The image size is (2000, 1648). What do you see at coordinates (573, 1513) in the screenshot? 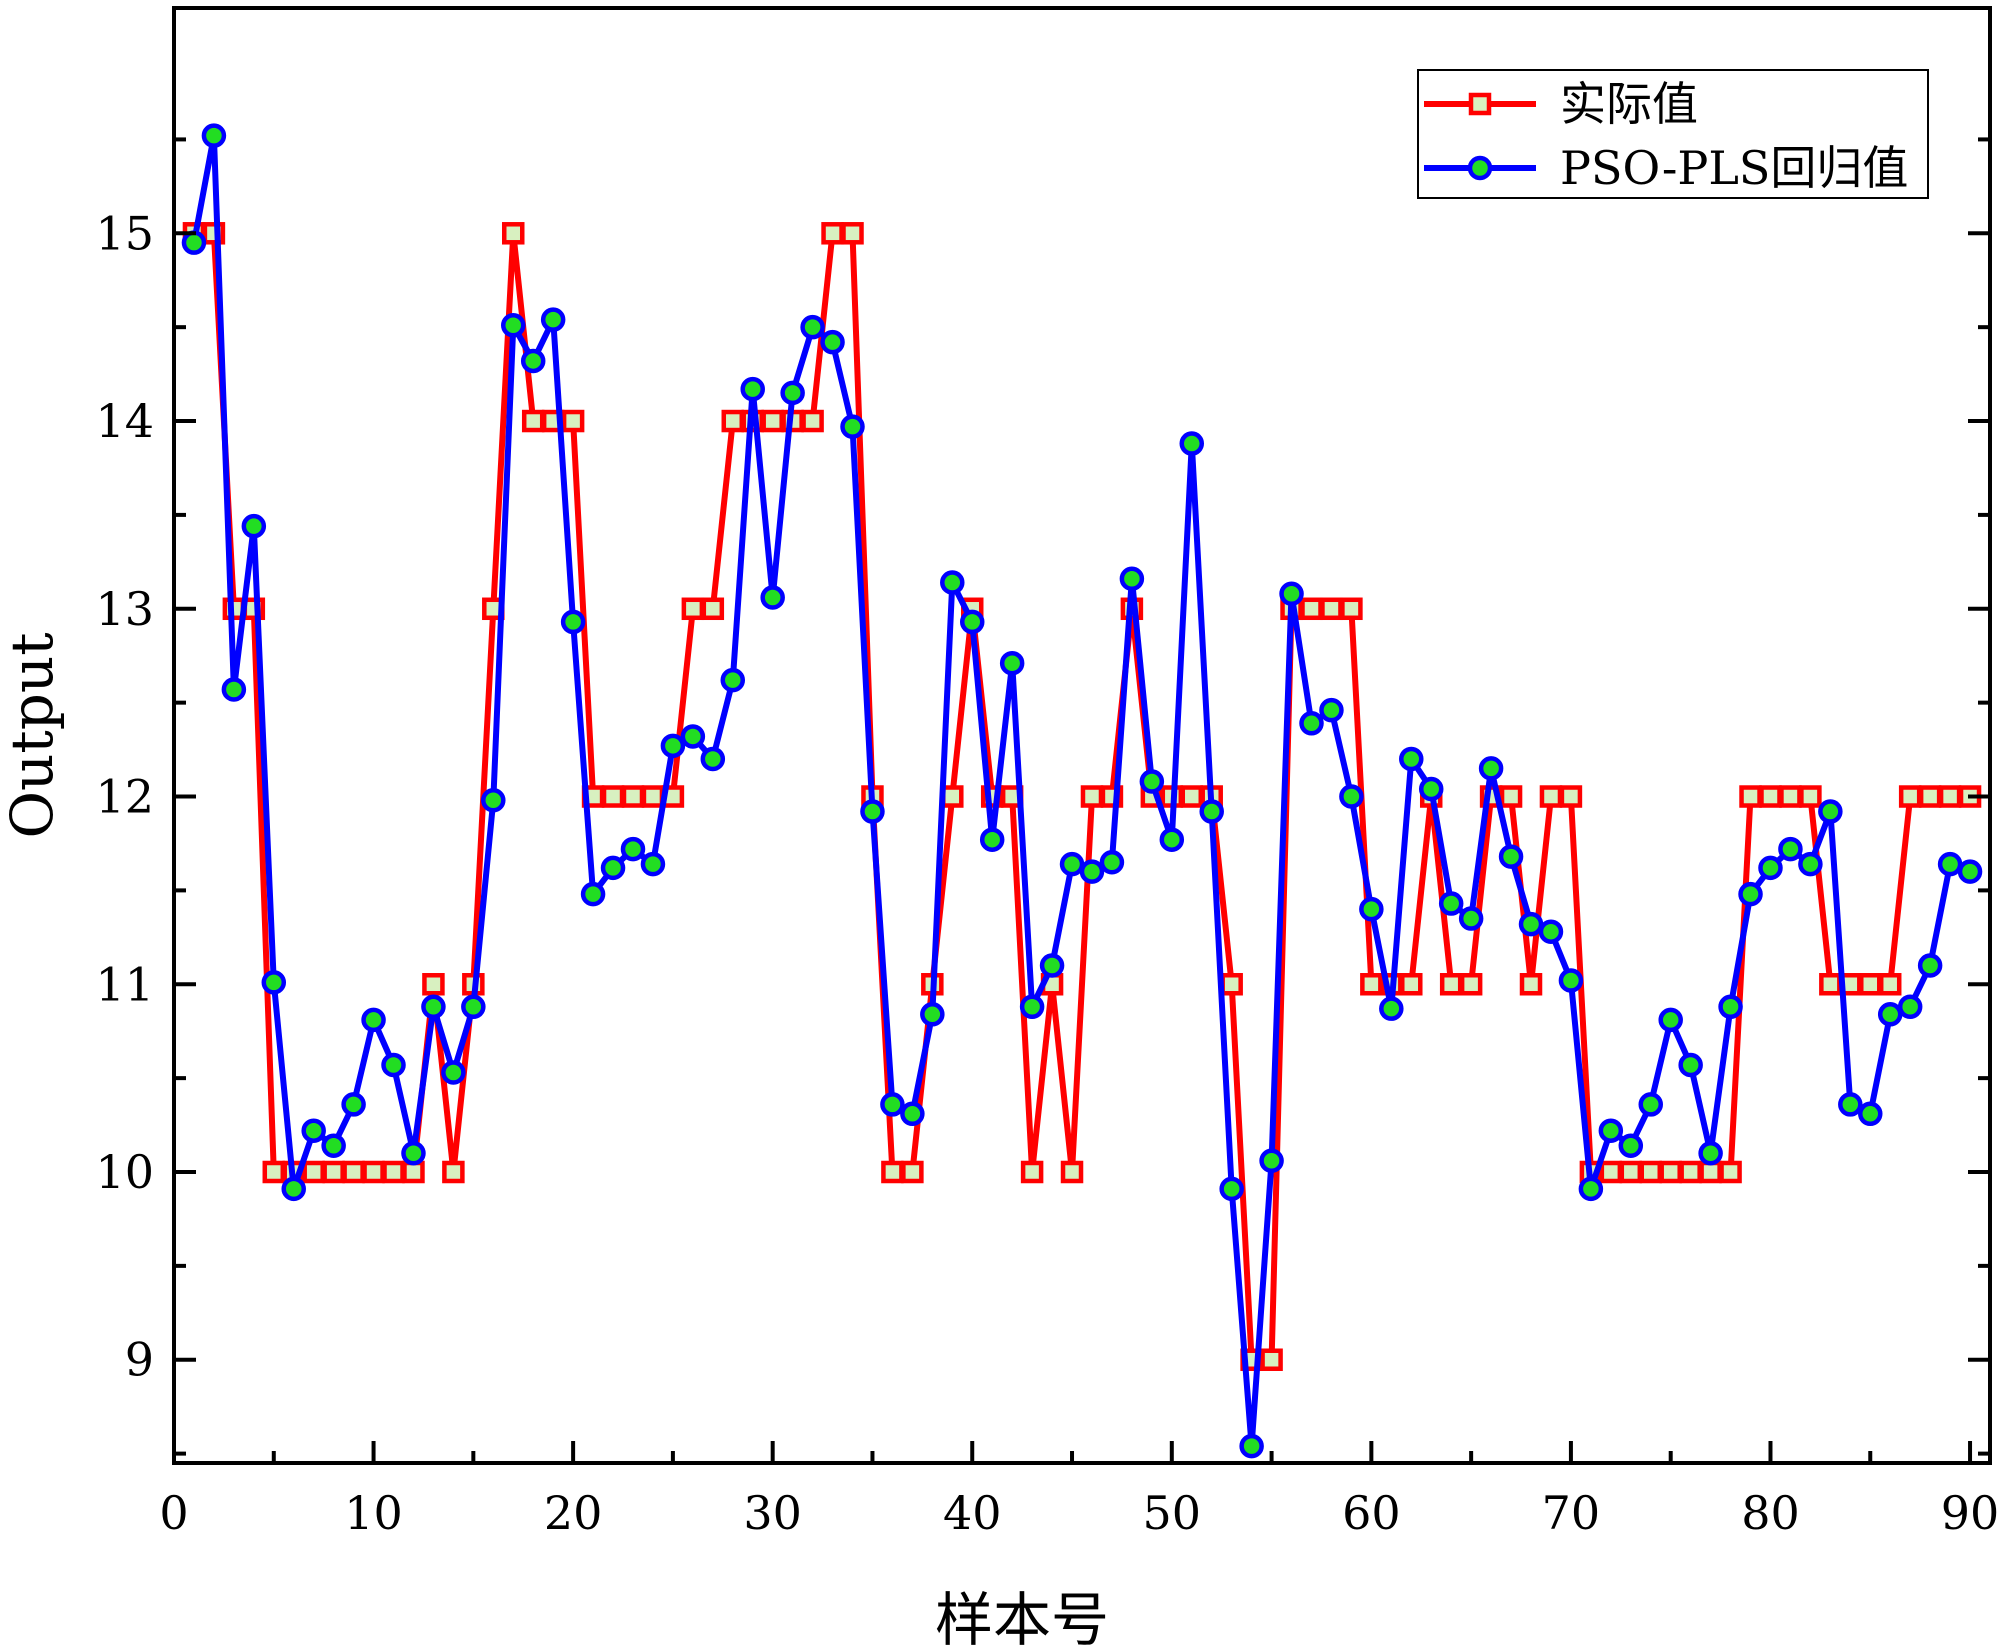
I see `x-tick-label: 20` at bounding box center [573, 1513].